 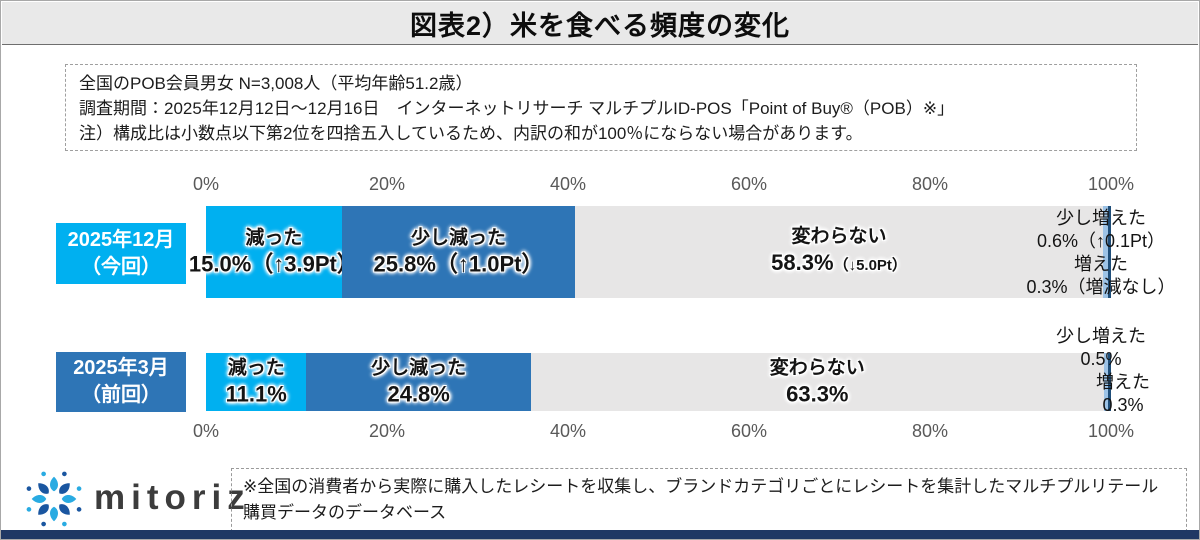 I want to click on edge-label-line-fueta: 0.3%（増減なし）, so click(x=1101, y=287).